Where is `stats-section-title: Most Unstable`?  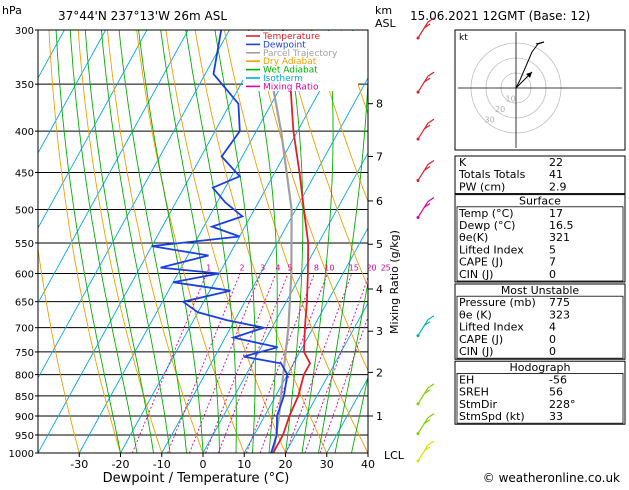 stats-section-title: Most Unstable is located at coordinates (540, 290).